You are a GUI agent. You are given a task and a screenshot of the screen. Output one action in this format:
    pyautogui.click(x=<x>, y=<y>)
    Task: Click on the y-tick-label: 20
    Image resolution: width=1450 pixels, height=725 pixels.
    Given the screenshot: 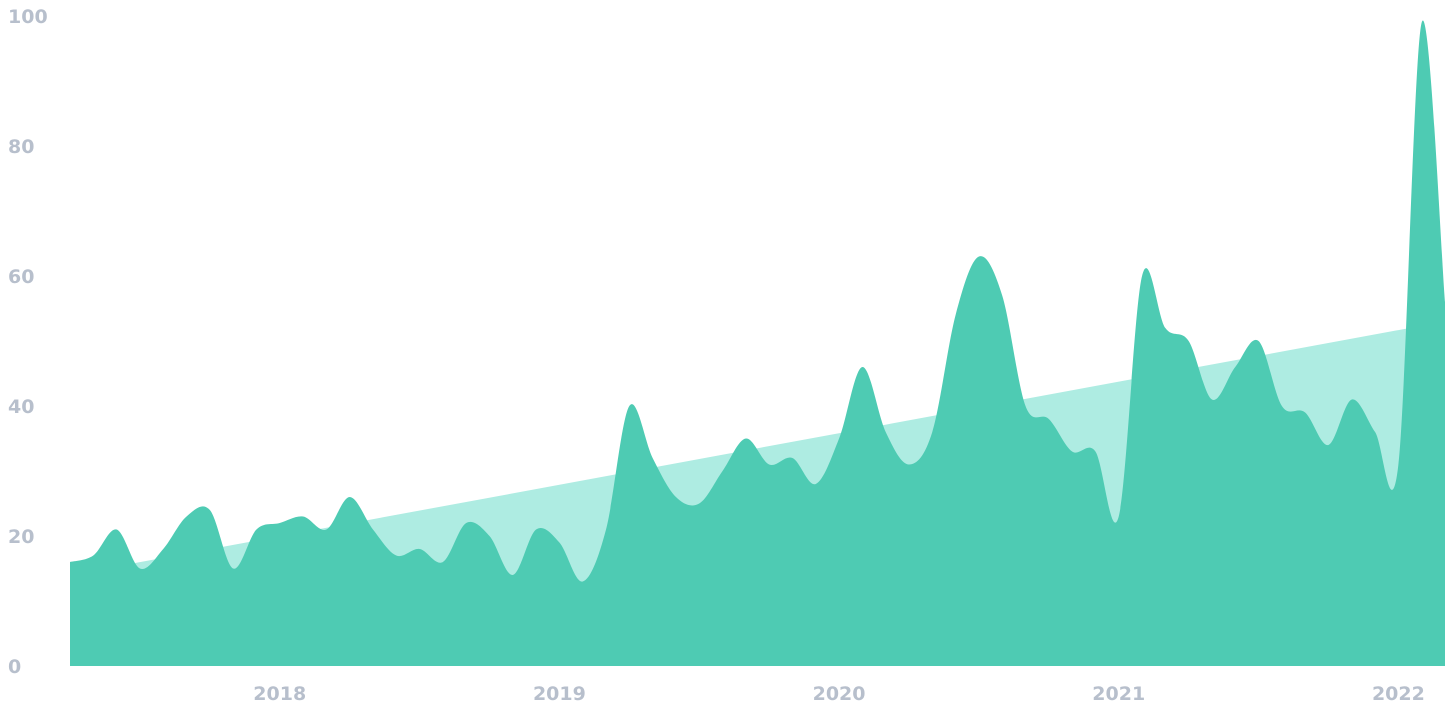 What is the action you would take?
    pyautogui.click(x=21, y=537)
    